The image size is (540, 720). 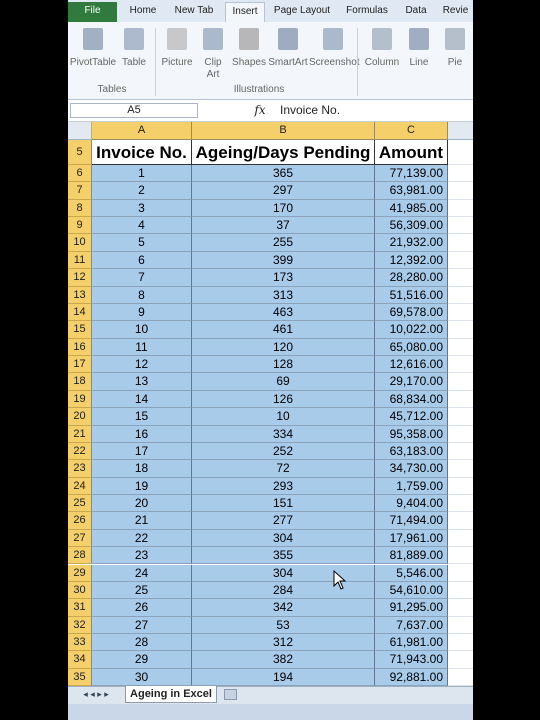 I want to click on cell: 9,404.00, so click(x=411, y=504).